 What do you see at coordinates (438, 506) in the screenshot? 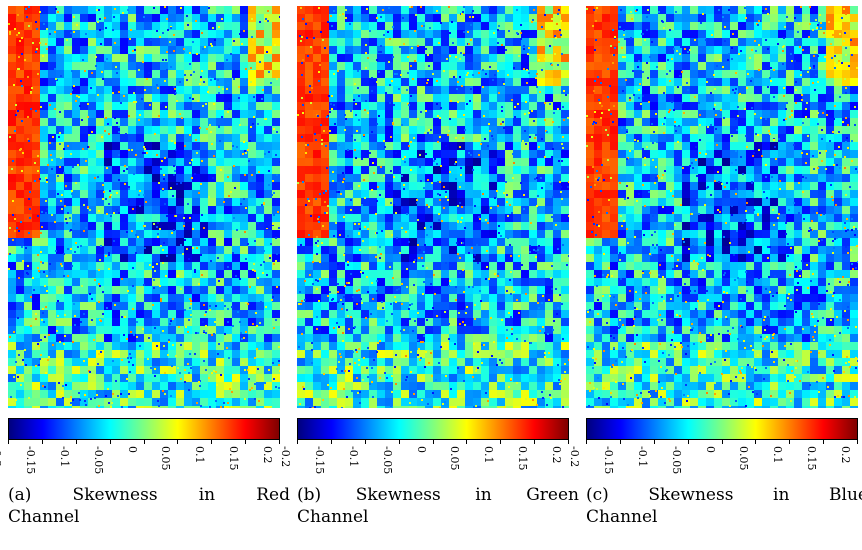
I see `caption-green: (b) Skewness in Green Channel` at bounding box center [438, 506].